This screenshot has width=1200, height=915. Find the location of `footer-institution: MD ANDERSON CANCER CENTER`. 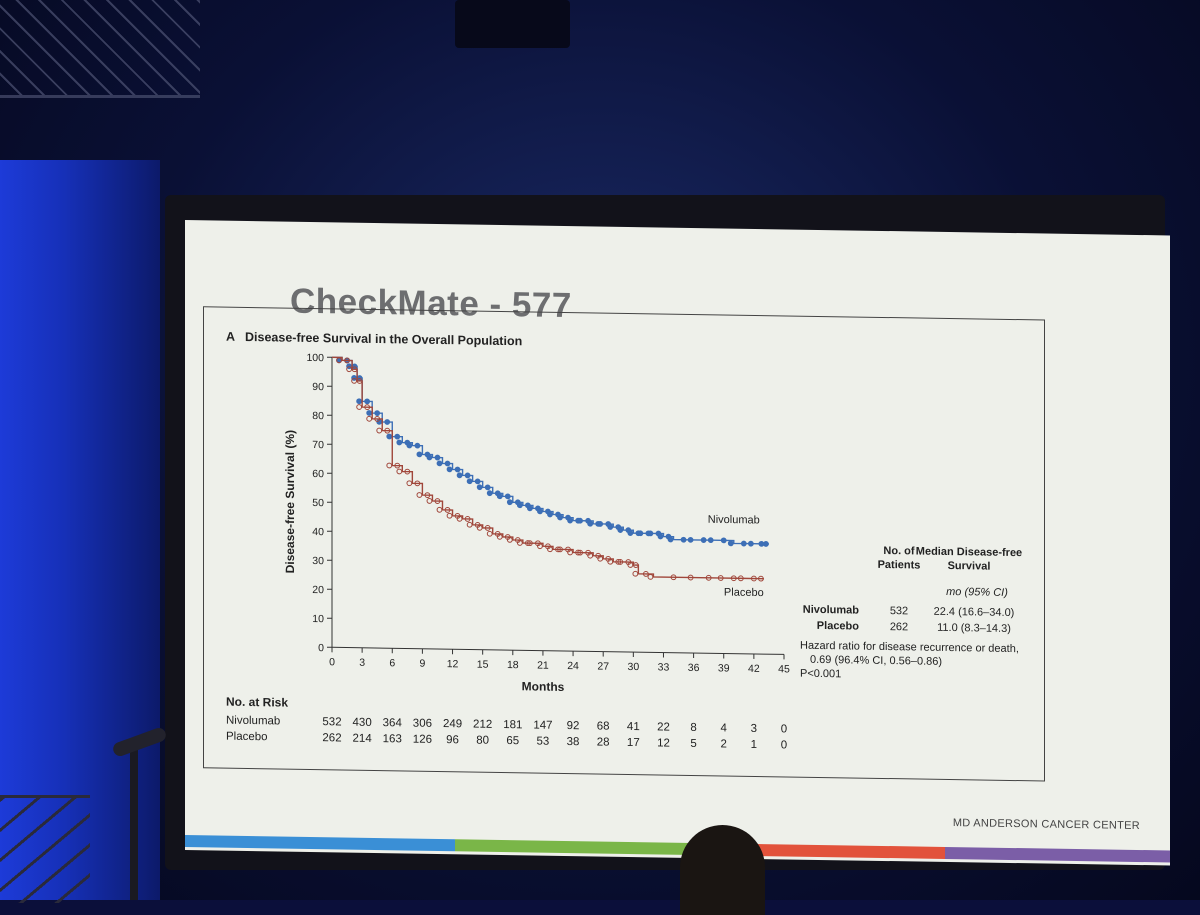

footer-institution: MD ANDERSON CANCER CENTER is located at coordinates (1046, 824).